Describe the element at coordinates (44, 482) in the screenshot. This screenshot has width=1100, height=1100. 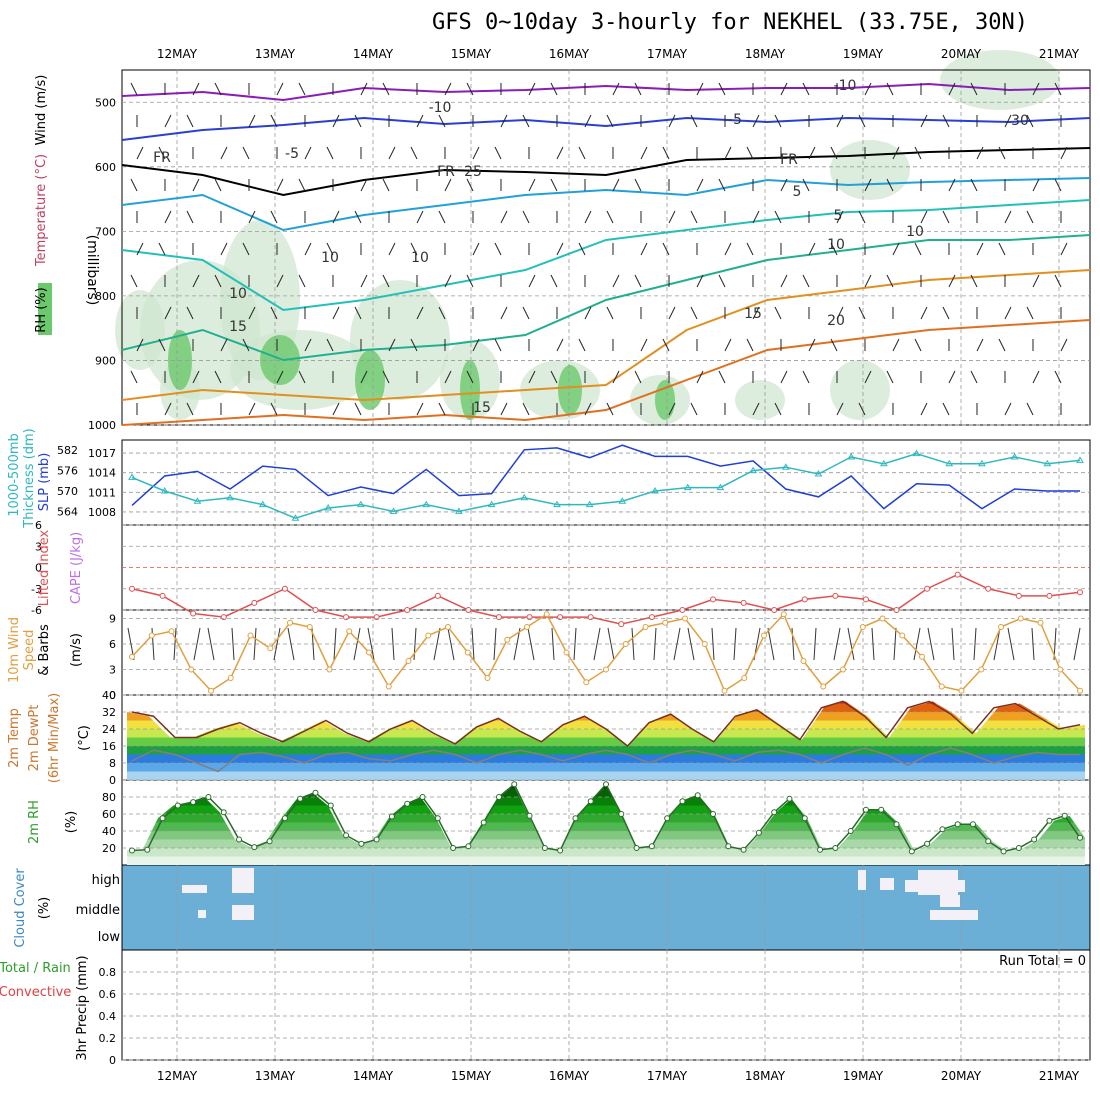
I see `ylabel-slp: SLP (mb)` at that location.